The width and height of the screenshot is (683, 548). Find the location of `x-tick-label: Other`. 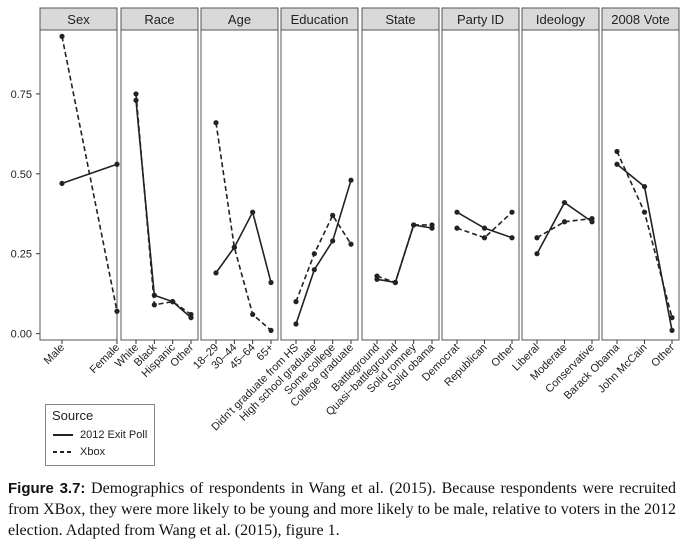

x-tick-label: Other is located at coordinates (663, 355).